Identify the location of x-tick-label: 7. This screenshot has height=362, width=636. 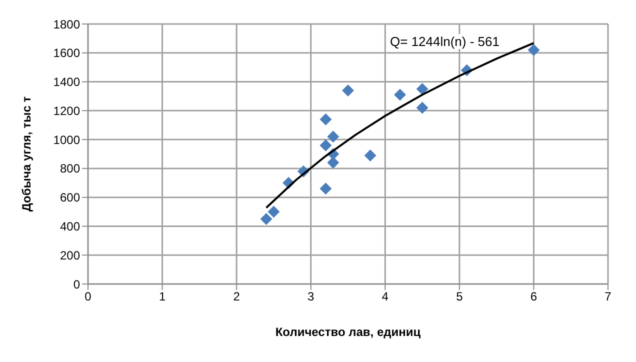
(608, 297).